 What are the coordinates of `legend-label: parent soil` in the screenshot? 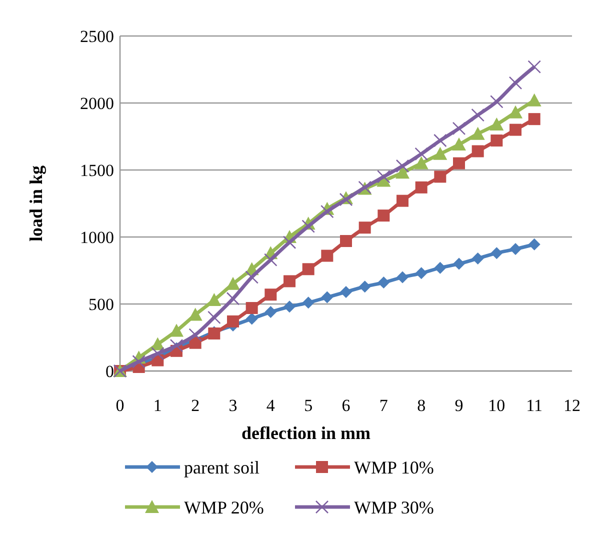 It's located at (222, 467).